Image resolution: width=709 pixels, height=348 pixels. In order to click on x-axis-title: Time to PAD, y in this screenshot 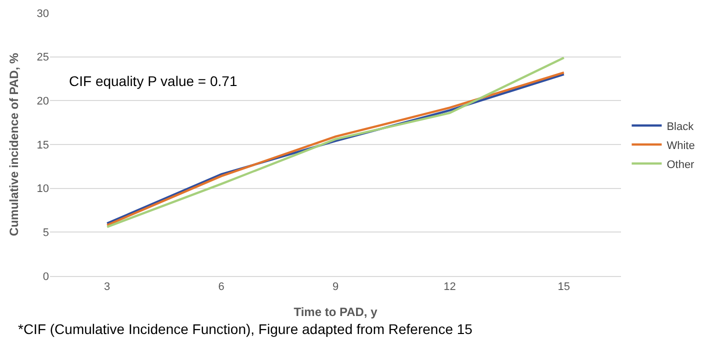, I will do `click(336, 312)`.